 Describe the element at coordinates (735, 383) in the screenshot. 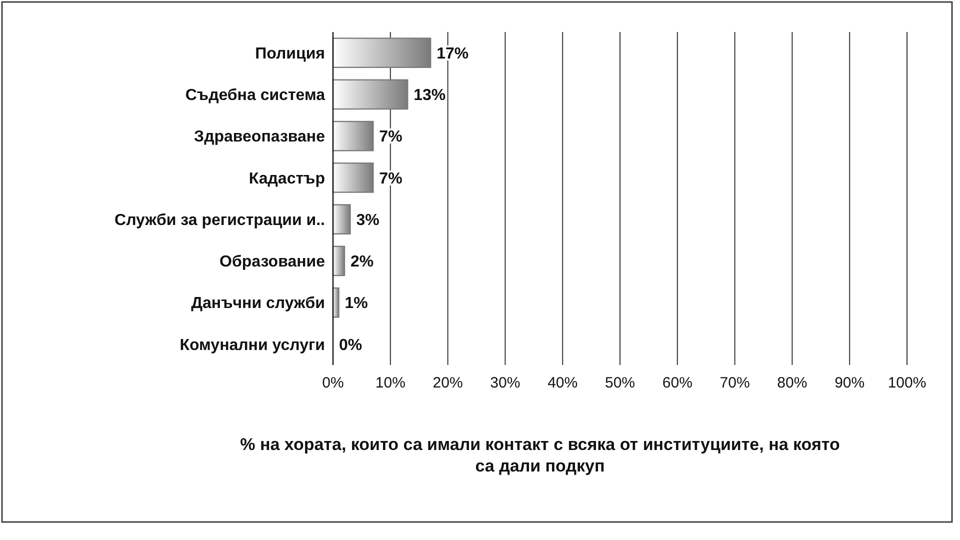

I see `x-tick-label: 70%` at that location.